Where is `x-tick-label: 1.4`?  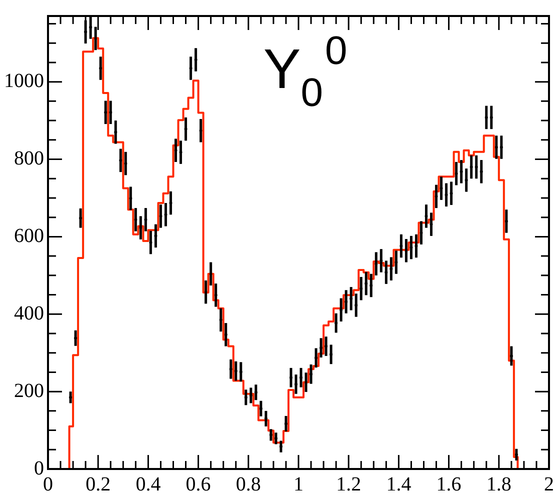
x-tick-label: 1.4 is located at coordinates (399, 484).